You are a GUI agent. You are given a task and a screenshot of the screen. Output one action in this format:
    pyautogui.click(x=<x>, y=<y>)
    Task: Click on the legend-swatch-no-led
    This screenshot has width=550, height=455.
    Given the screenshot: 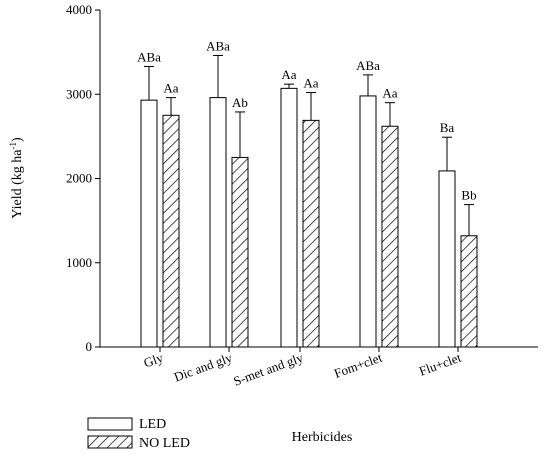 What is the action you would take?
    pyautogui.click(x=110, y=442)
    